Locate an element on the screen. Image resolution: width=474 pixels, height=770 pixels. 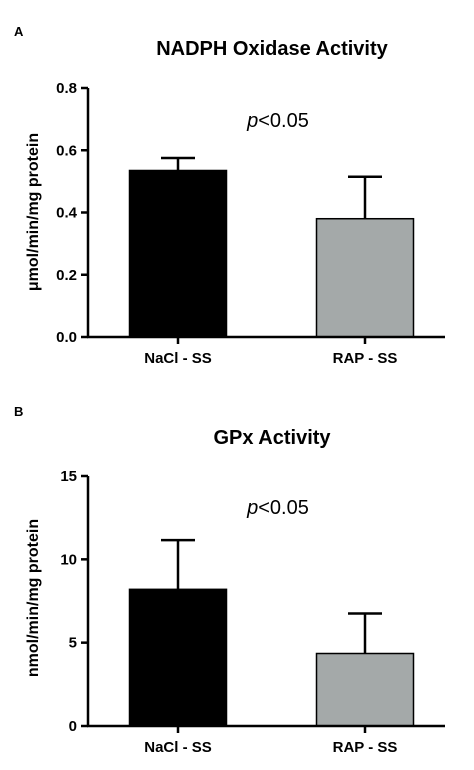
panel-b-p-value-p: p is located at coordinates (252, 508).